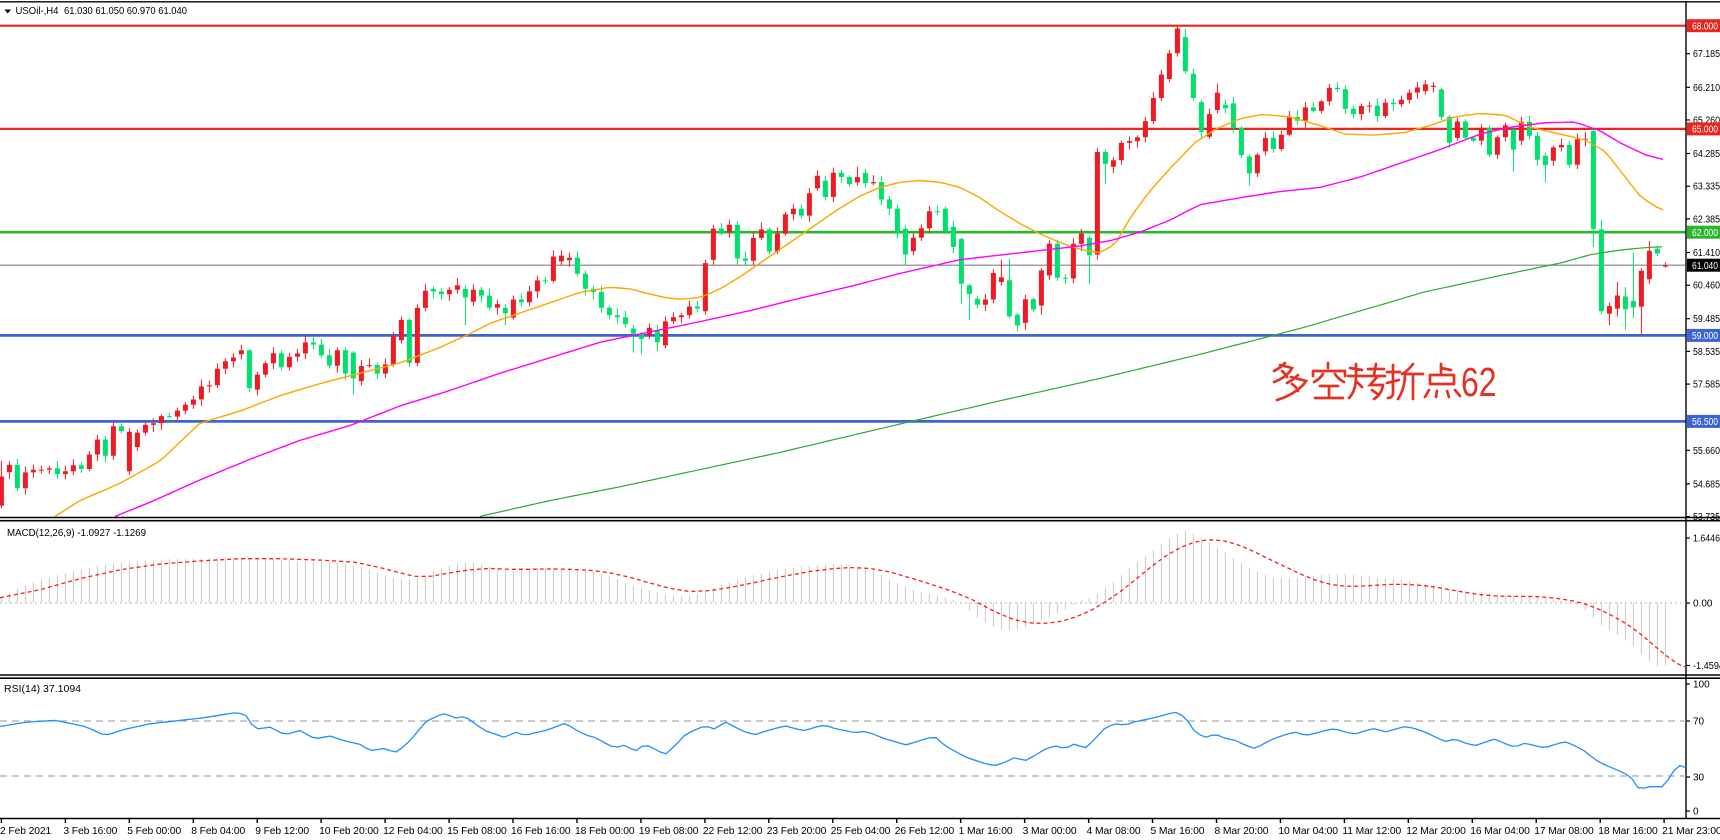  I want to click on svg-text: 2 Feb 2021, so click(25, 831).